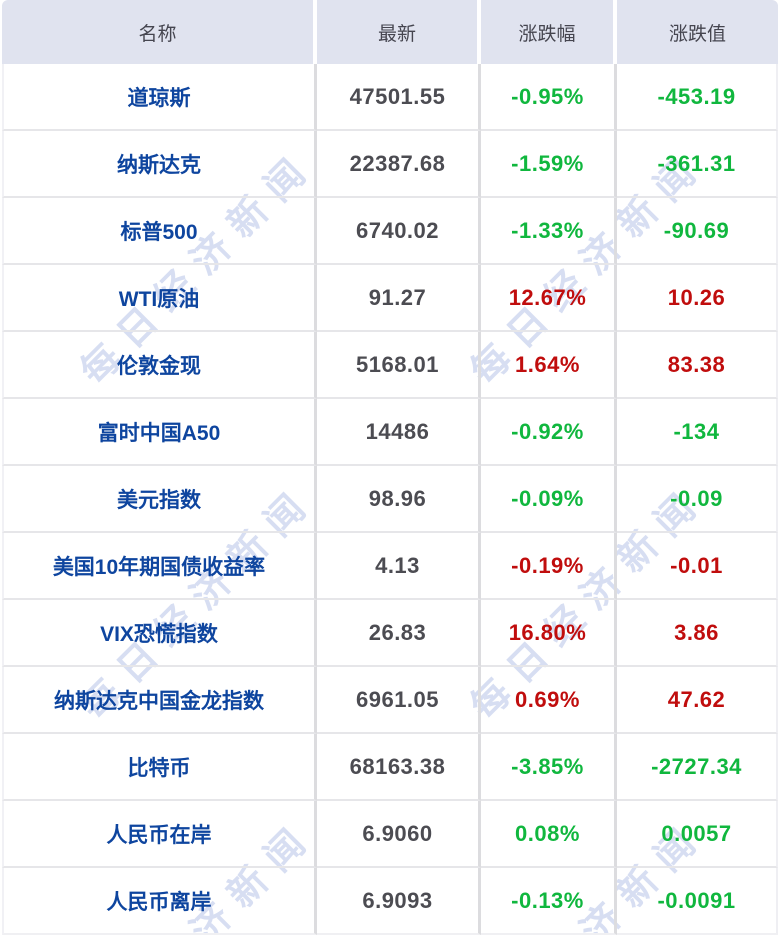 The width and height of the screenshot is (780, 935). What do you see at coordinates (399, 700) in the screenshot?
I see `latest-value: 6961.05` at bounding box center [399, 700].